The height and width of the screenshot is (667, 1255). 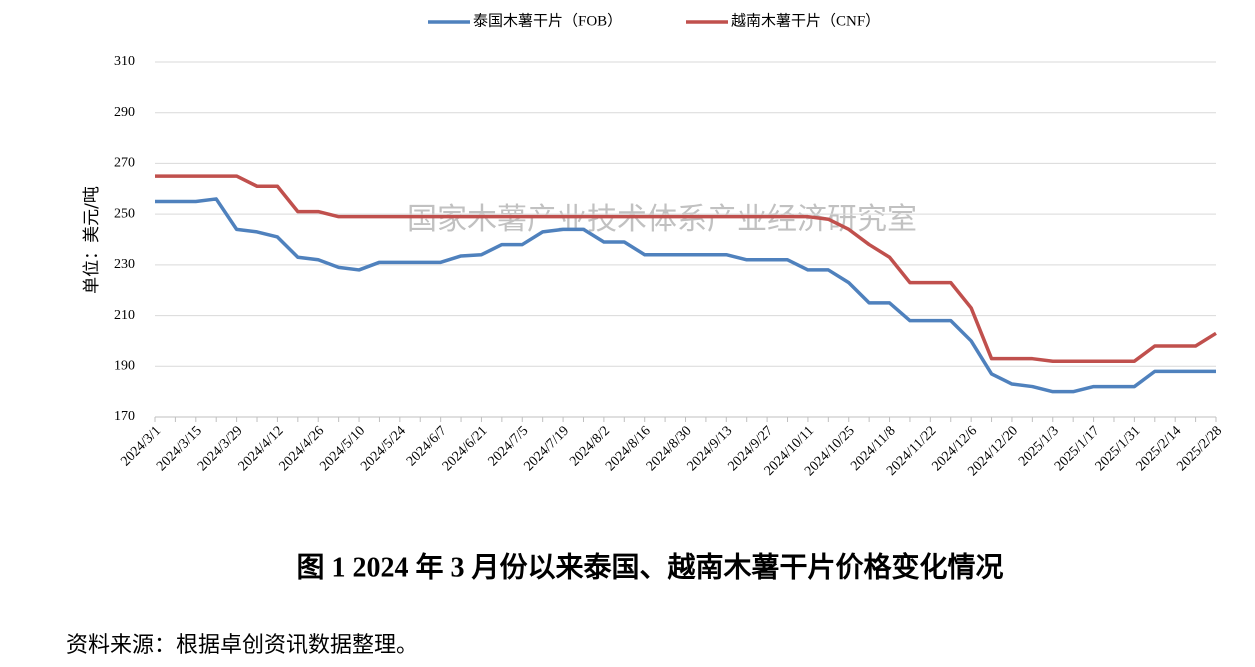 What do you see at coordinates (124, 213) in the screenshot?
I see `y-tick-label: 250` at bounding box center [124, 213].